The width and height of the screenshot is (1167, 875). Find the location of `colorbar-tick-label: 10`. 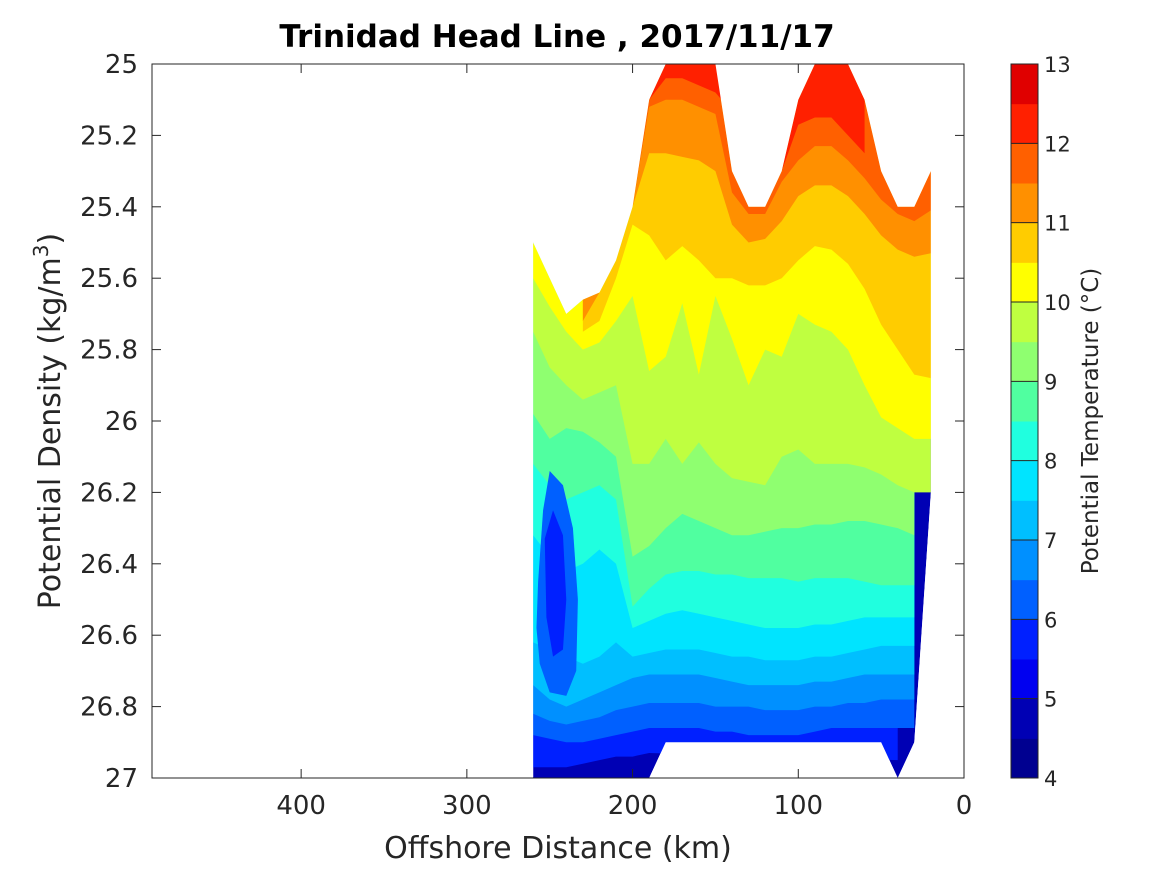

colorbar-tick-label: 10 is located at coordinates (1057, 303).